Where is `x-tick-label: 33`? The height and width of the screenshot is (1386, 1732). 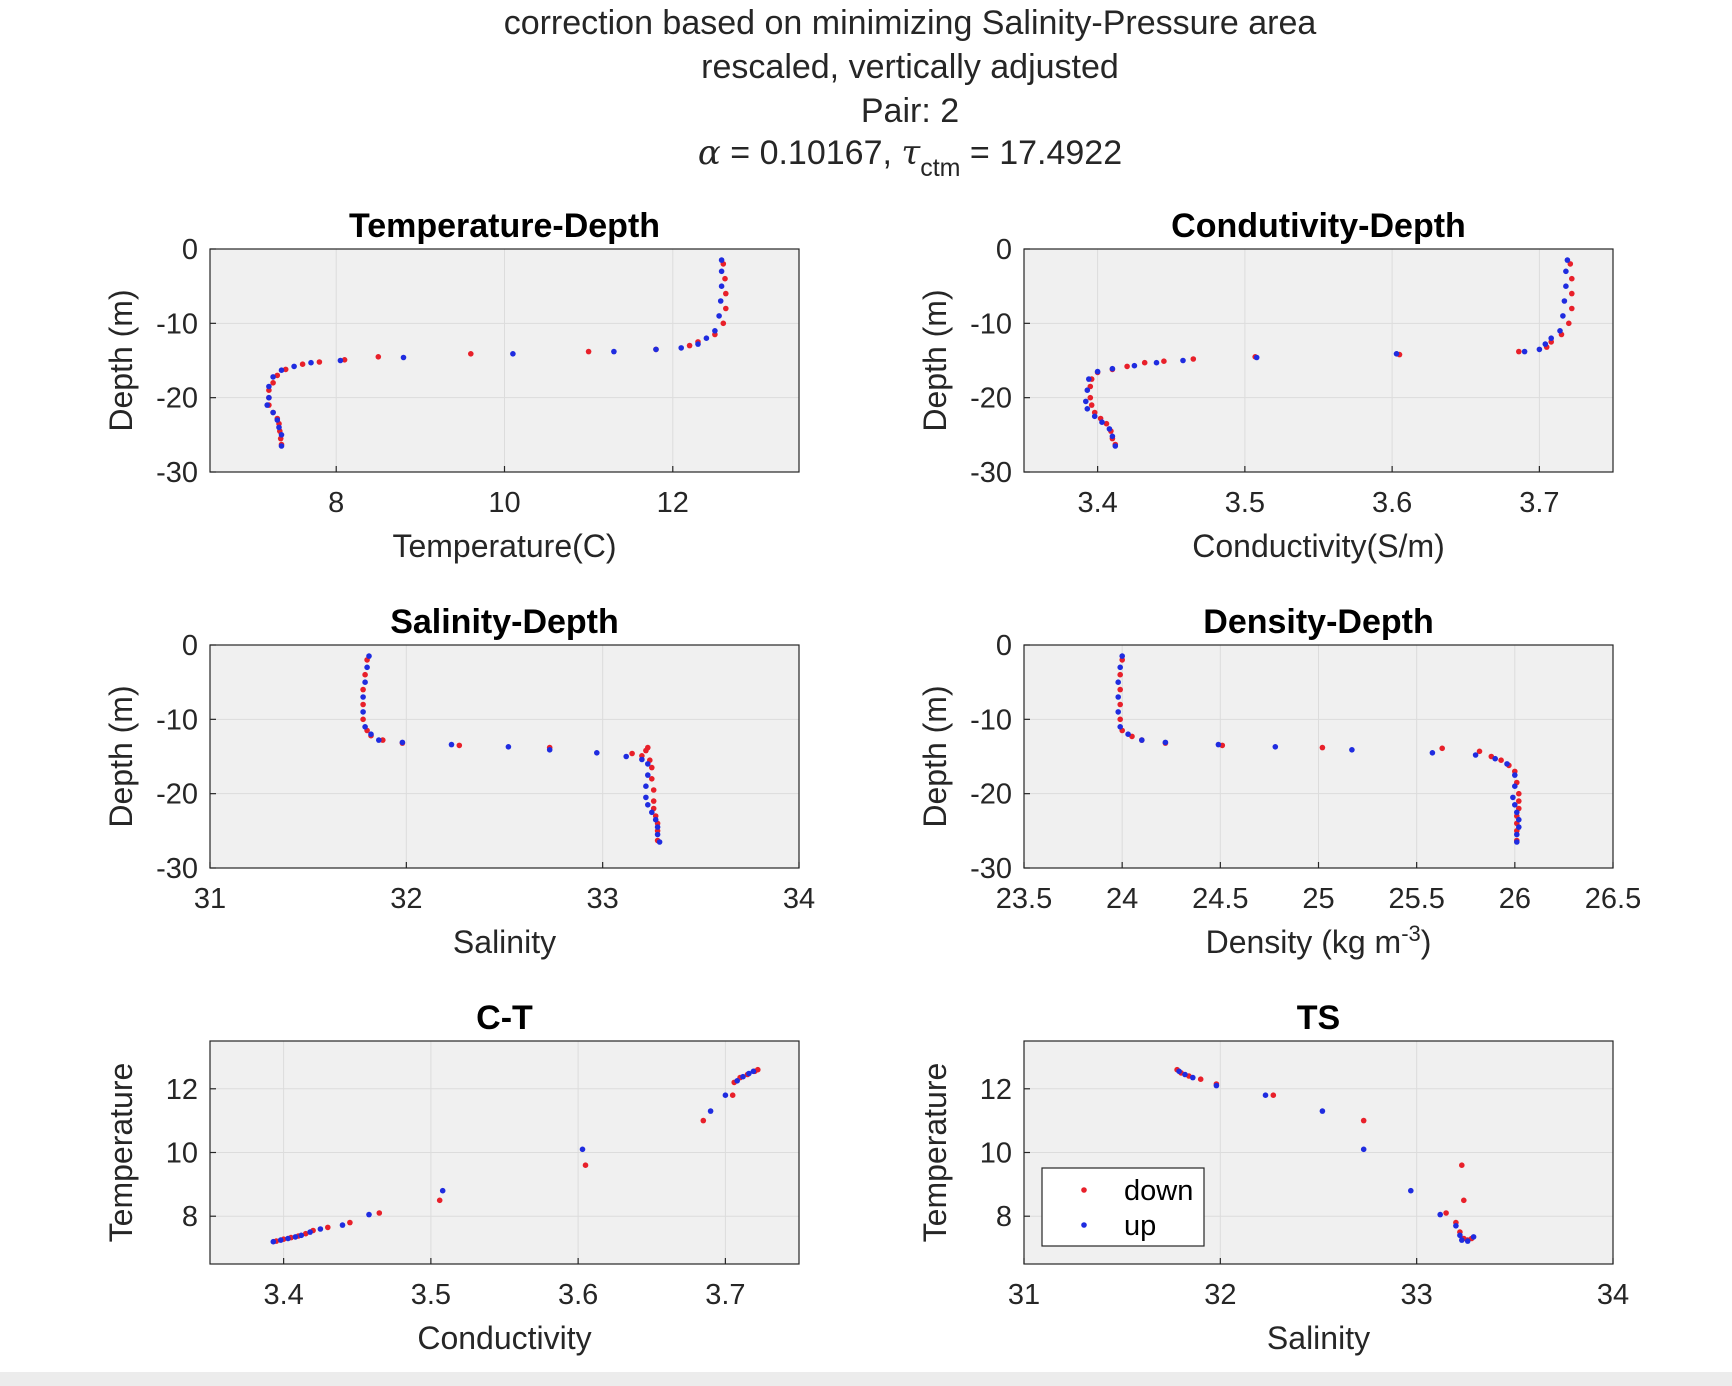
x-tick-label: 33 is located at coordinates (1417, 1295).